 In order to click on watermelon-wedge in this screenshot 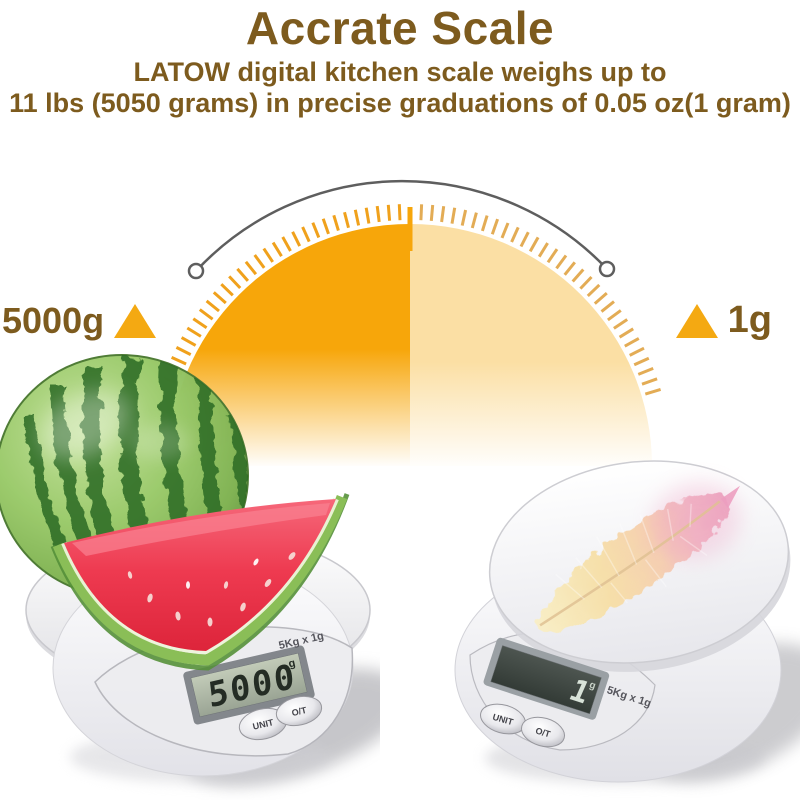, I will do `click(200, 582)`.